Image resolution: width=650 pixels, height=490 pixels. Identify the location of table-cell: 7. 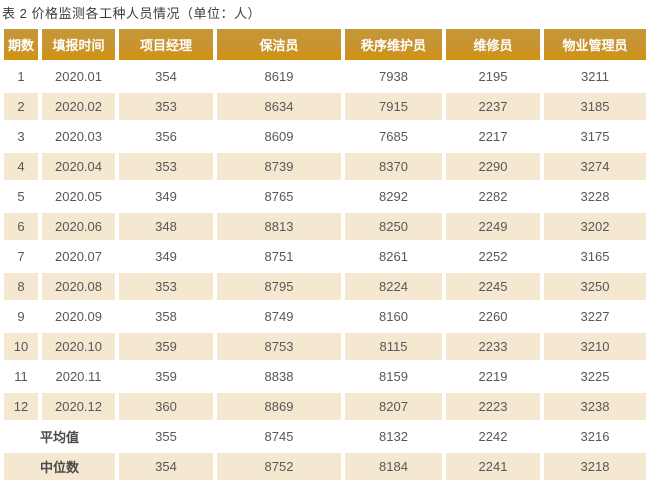
(21, 256).